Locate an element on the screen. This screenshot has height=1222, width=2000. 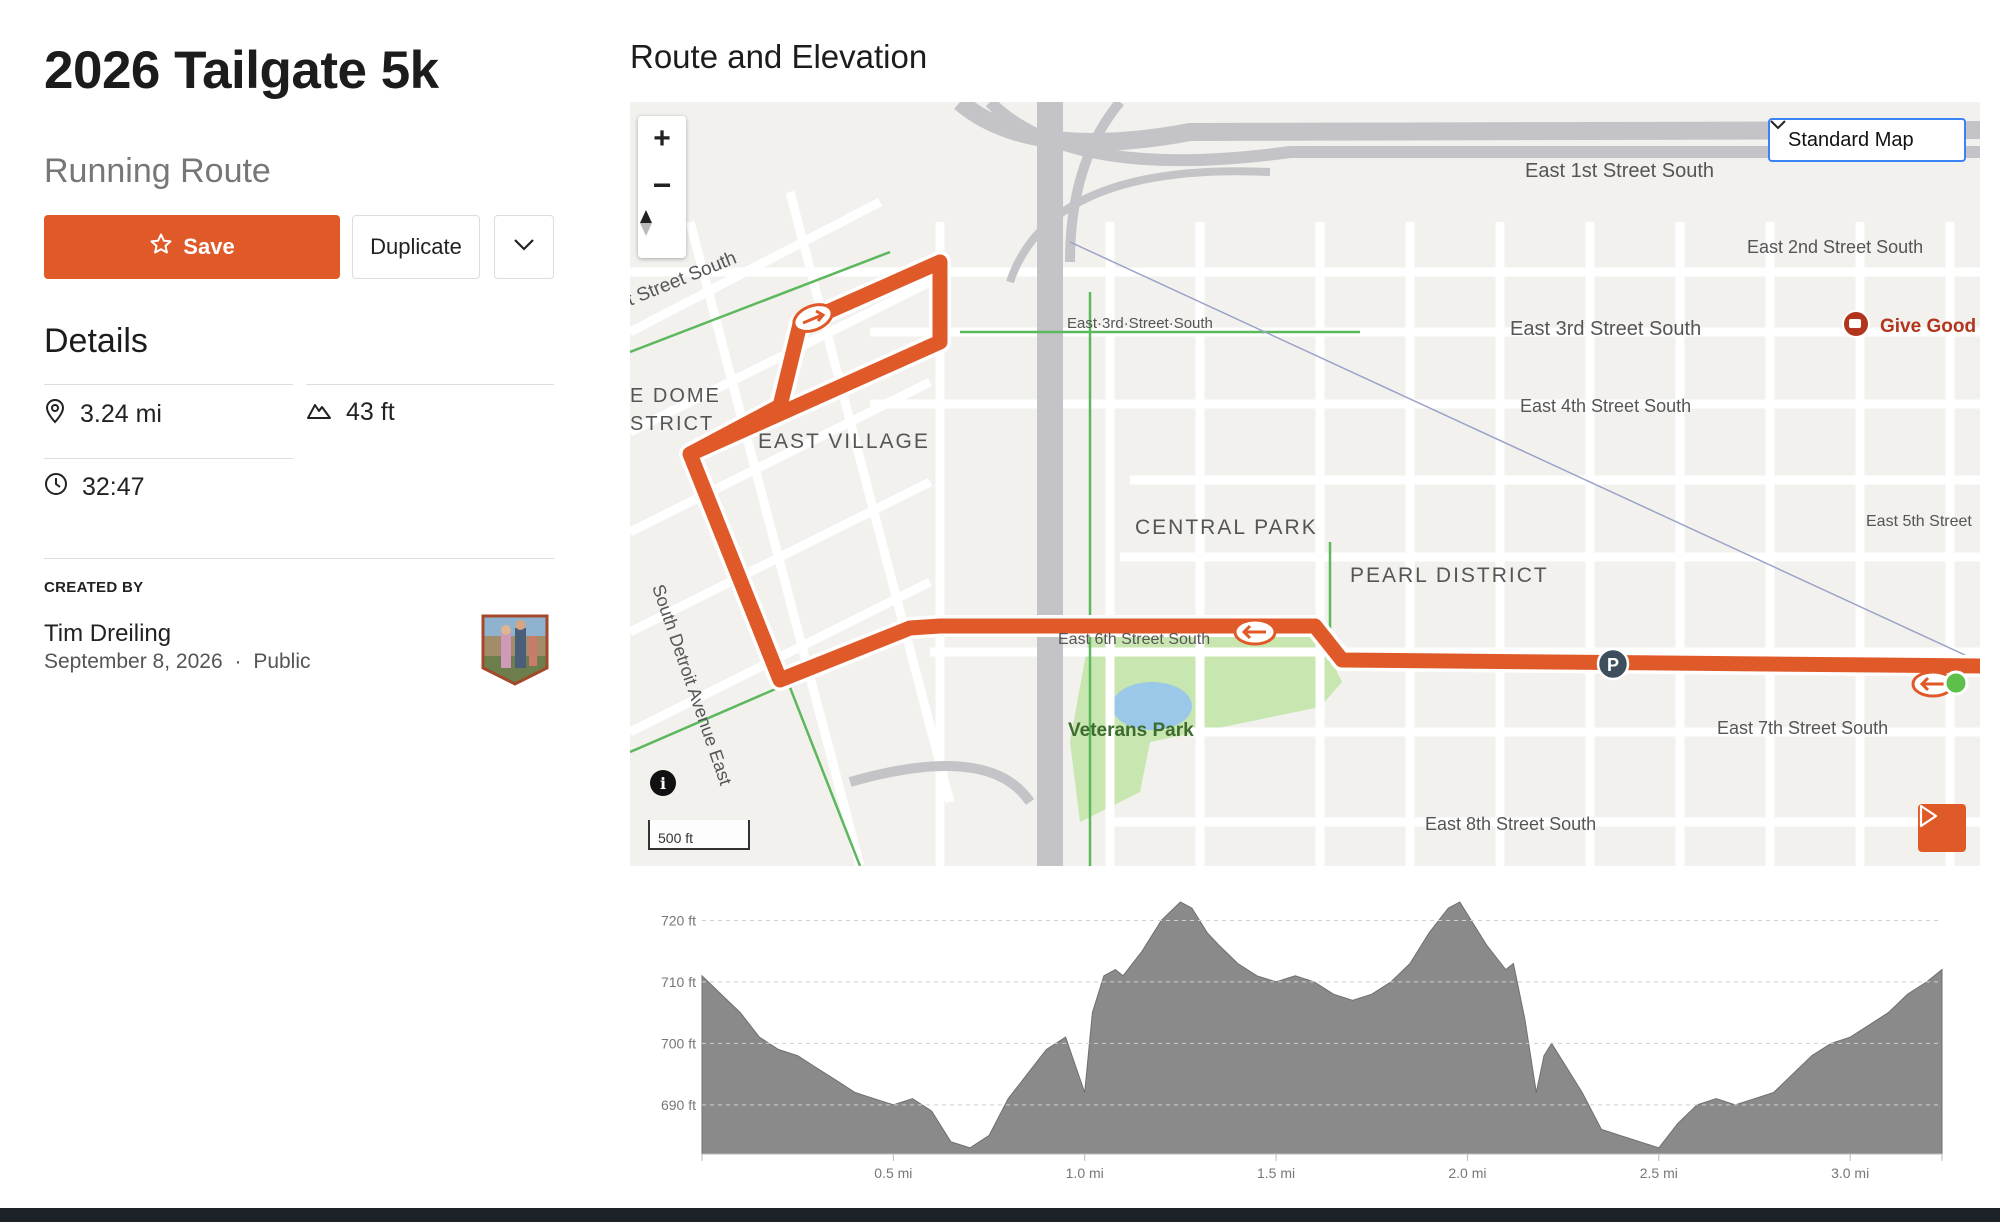
y-tick-label: 690 ft is located at coordinates (678, 1105).